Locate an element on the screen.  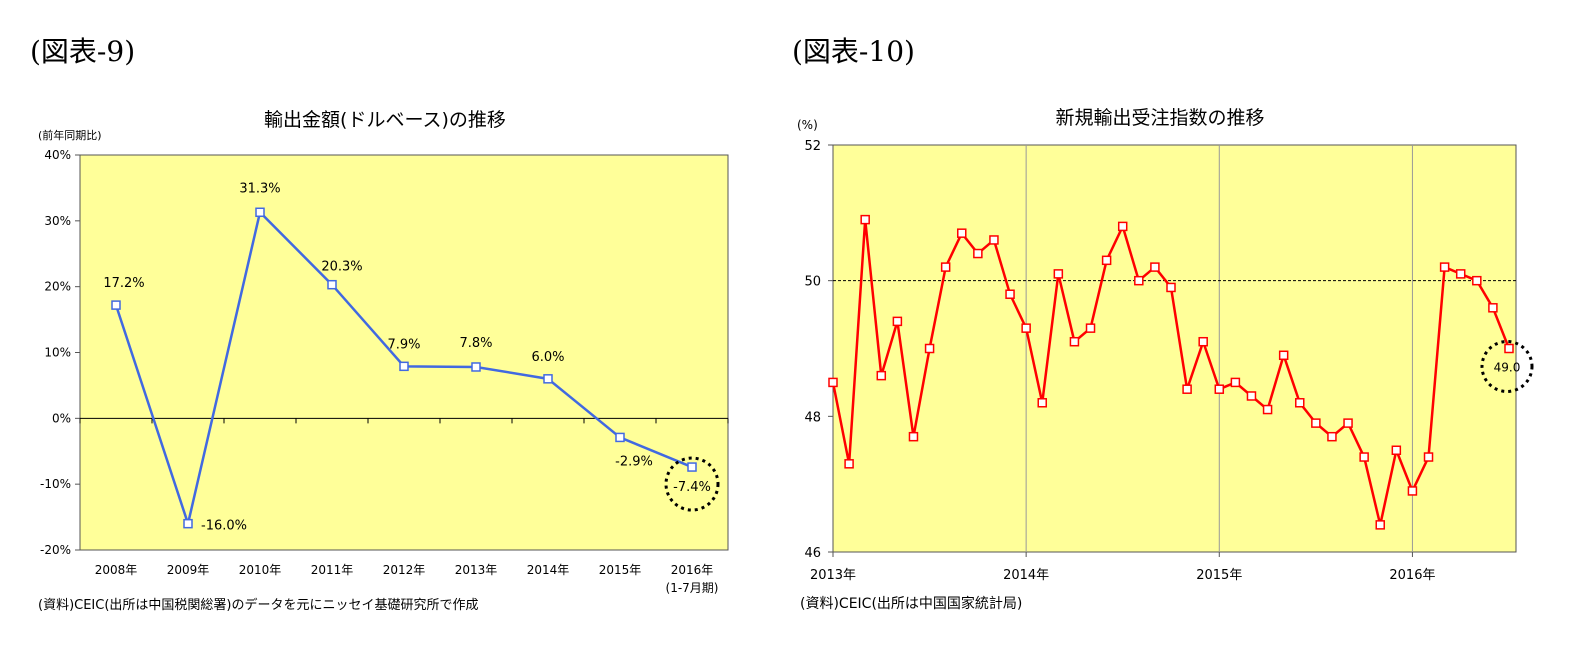
chart2-year-label: 2015年 is located at coordinates (1219, 575).